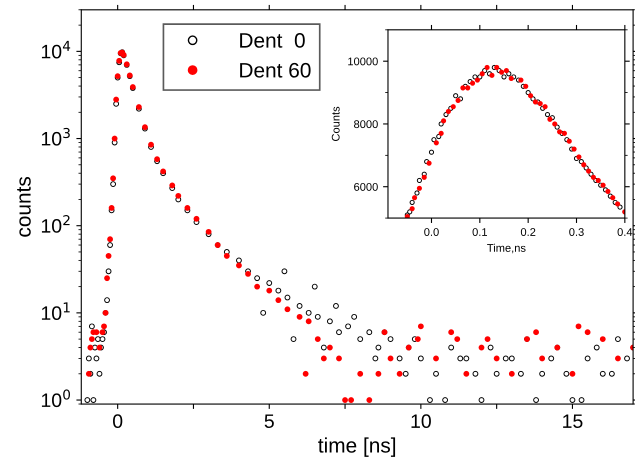  Describe the element at coordinates (269, 421) in the screenshot. I see `x-tick-label: 5` at that location.